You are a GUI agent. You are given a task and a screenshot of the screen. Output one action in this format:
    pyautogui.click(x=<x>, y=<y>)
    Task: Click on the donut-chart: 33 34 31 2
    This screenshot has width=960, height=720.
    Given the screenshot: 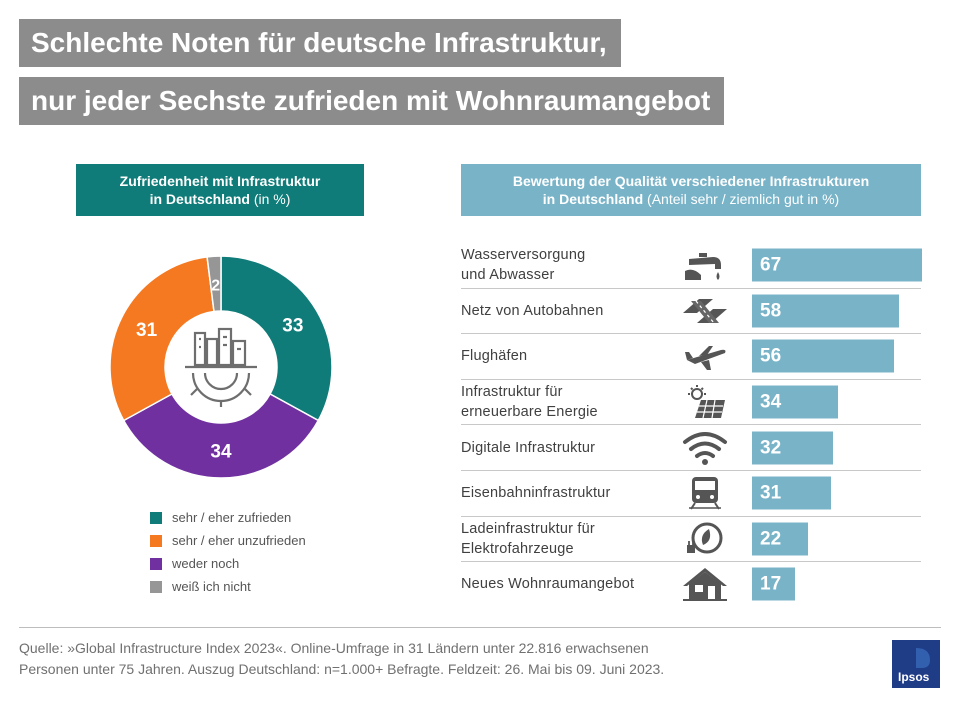 What is the action you would take?
    pyautogui.click(x=221, y=367)
    